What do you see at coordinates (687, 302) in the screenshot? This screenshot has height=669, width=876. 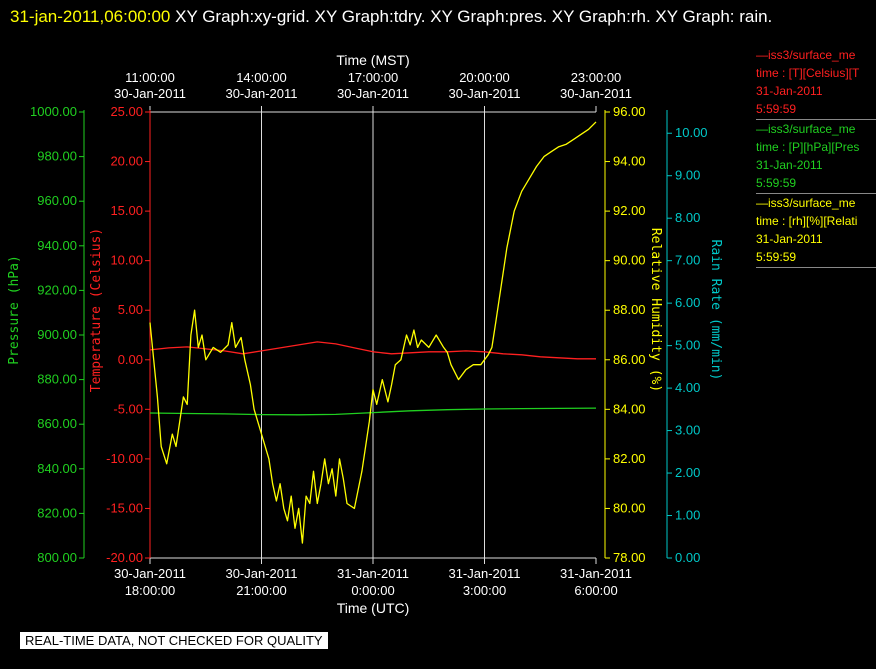 I see `rain-tick-label: 6.00` at bounding box center [687, 302].